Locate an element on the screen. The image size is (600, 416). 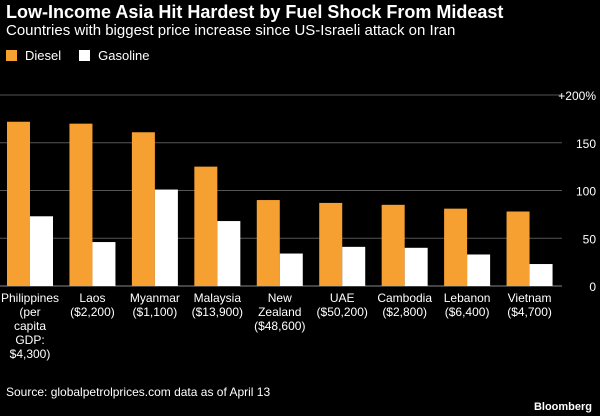
x-tick-label-line: Lebanon is located at coordinates (467, 298).